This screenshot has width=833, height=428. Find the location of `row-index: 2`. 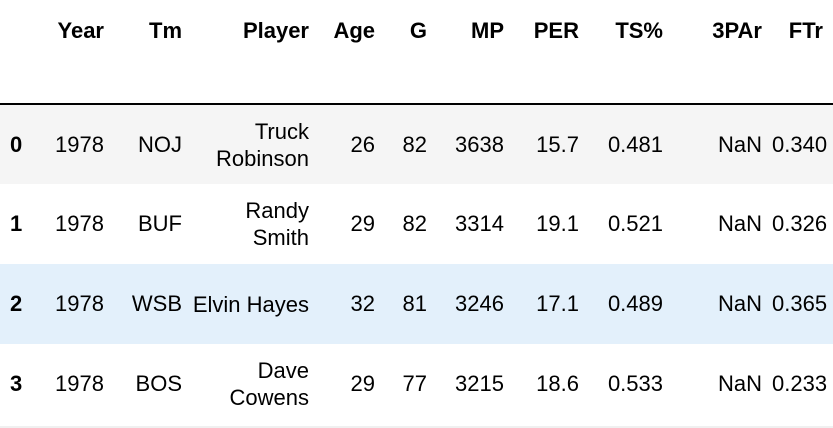

row-index: 2 is located at coordinates (16, 303).